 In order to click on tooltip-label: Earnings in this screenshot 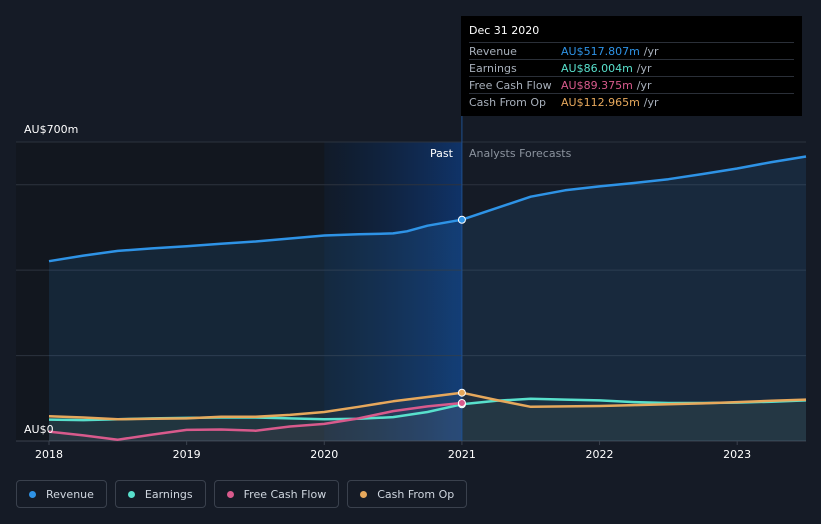, I will do `click(493, 68)`.